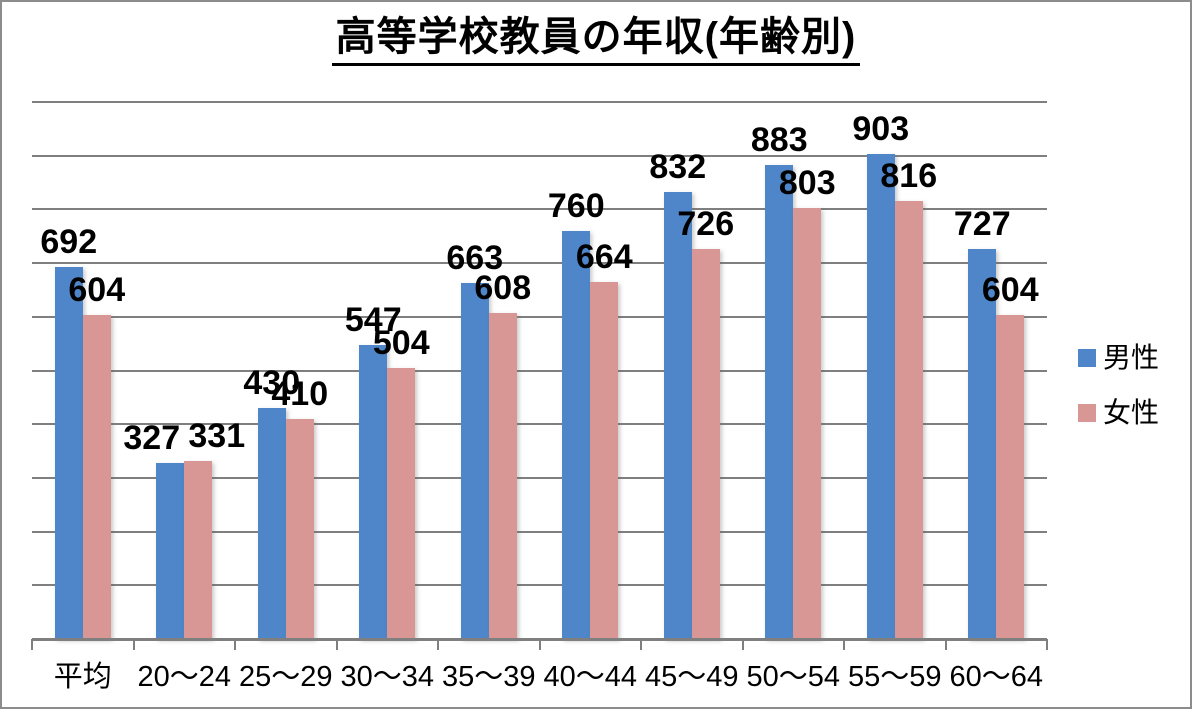 The height and width of the screenshot is (709, 1192). Describe the element at coordinates (300, 393) in the screenshot. I see `data-label: 410` at that location.